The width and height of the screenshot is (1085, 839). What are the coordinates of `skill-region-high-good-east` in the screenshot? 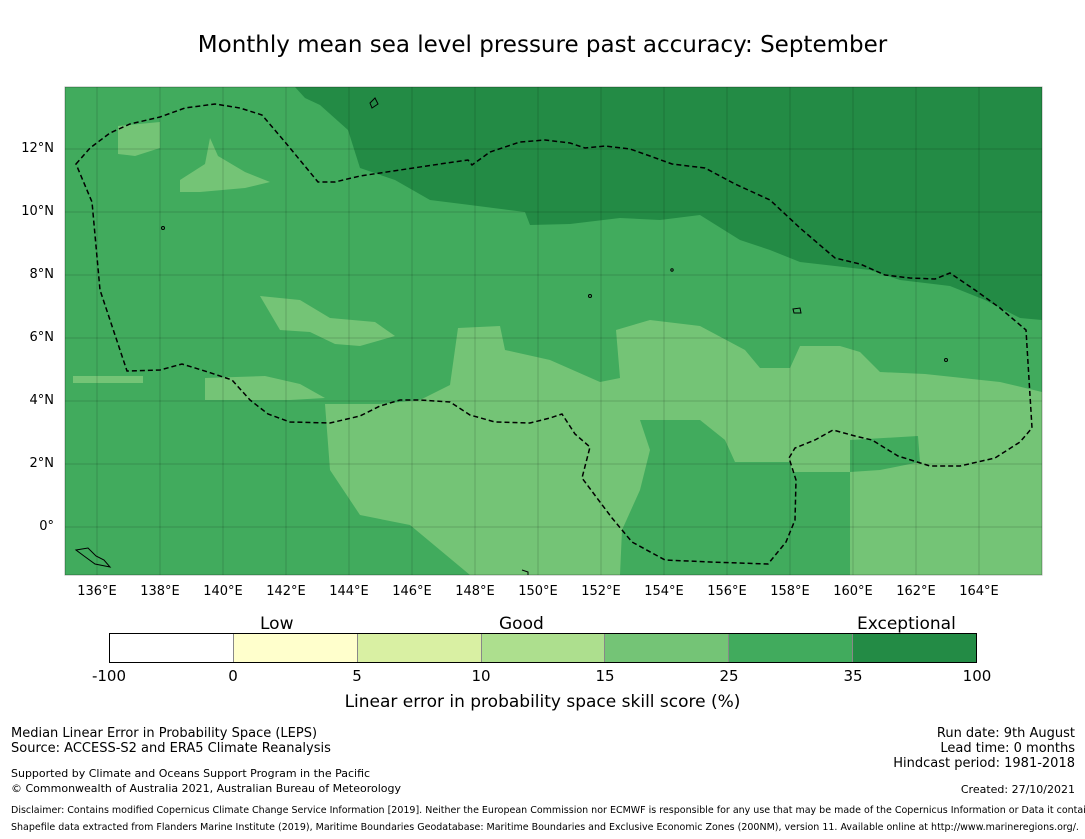 It's located at (735, 497).